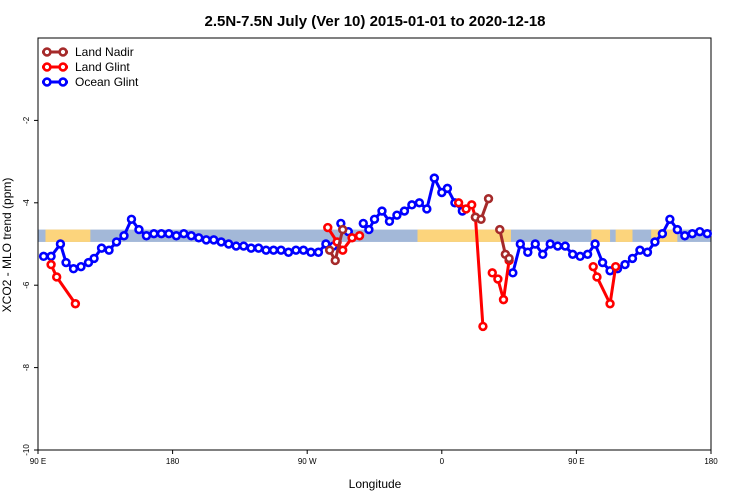 The height and width of the screenshot is (500, 750). What do you see at coordinates (107, 82) in the screenshot?
I see `legend-label: Ocean Glint` at bounding box center [107, 82].